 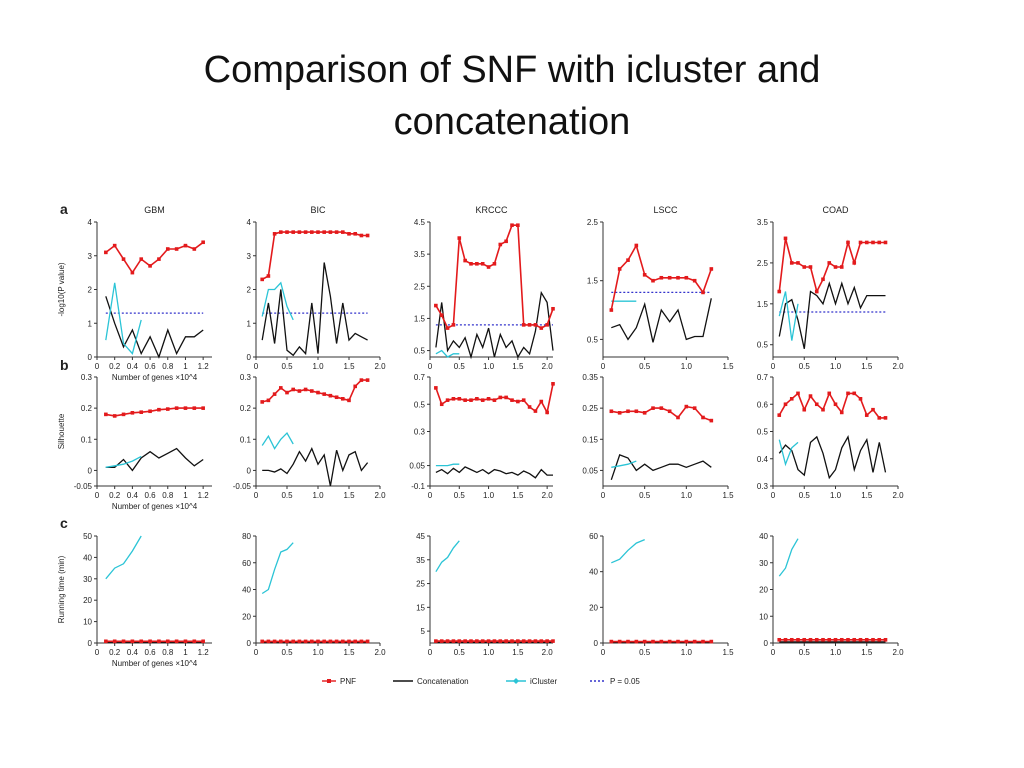 I want to click on row-a-krccc-x-tick-label: 0.5, so click(x=460, y=366).